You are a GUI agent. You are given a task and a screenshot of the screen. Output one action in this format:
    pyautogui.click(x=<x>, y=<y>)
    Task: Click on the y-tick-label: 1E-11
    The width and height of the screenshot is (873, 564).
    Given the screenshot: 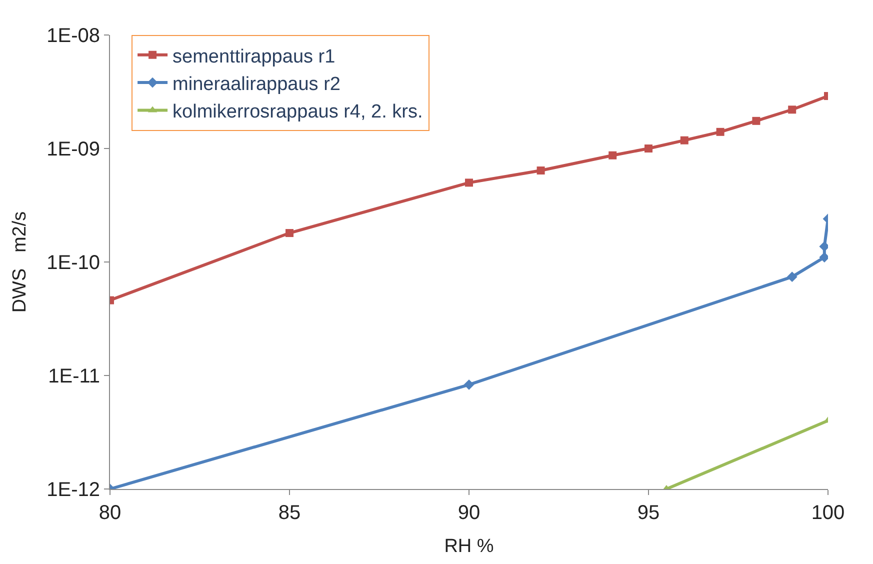 What is the action you would take?
    pyautogui.click(x=74, y=377)
    